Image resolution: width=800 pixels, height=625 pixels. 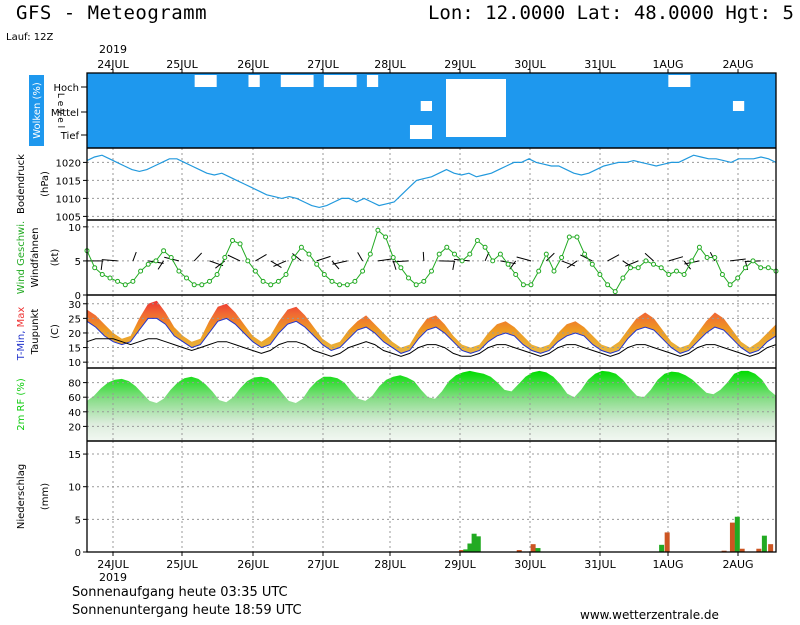 What do you see at coordinates (390, 64) in the screenshot?
I see `x-label-top: 28JUL` at bounding box center [390, 64].